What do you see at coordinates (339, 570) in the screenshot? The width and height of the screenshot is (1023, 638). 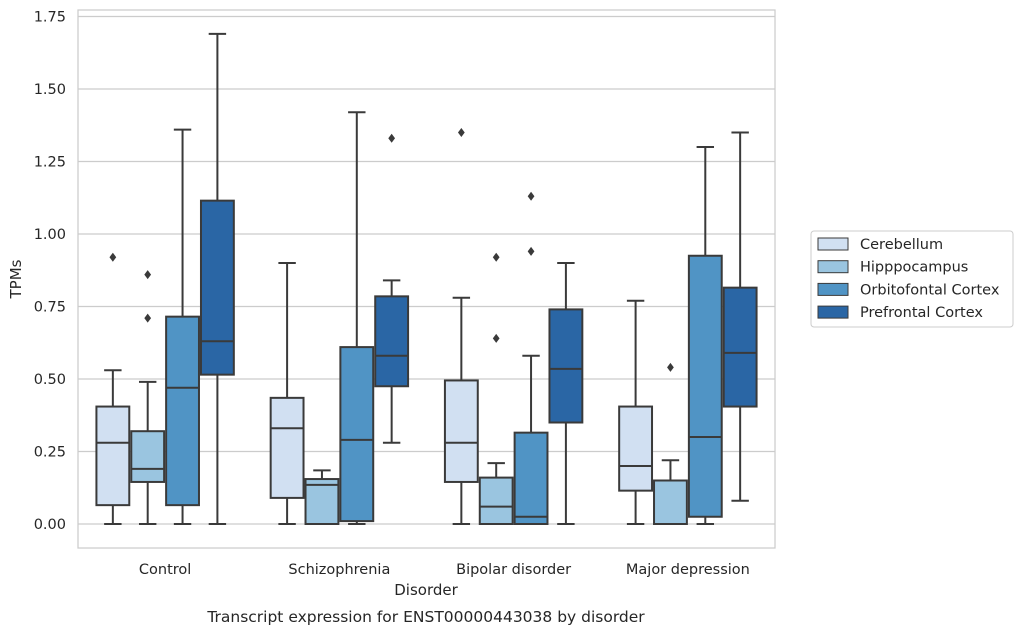 I see `x-tick-label: Schizophrenia` at bounding box center [339, 570].